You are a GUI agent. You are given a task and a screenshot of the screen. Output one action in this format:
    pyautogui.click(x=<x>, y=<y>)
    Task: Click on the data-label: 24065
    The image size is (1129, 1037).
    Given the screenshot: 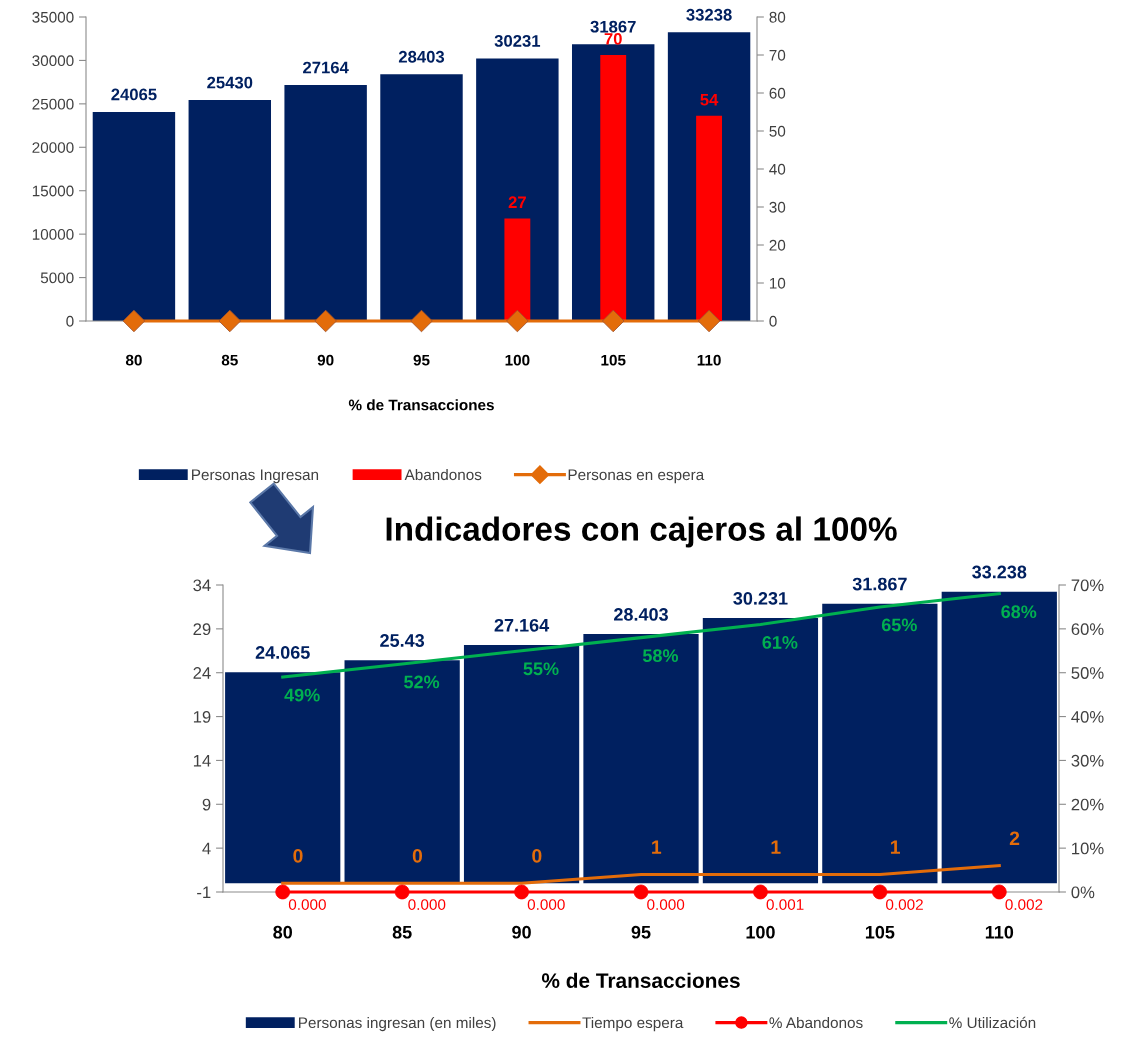 What is the action you would take?
    pyautogui.click(x=134, y=94)
    